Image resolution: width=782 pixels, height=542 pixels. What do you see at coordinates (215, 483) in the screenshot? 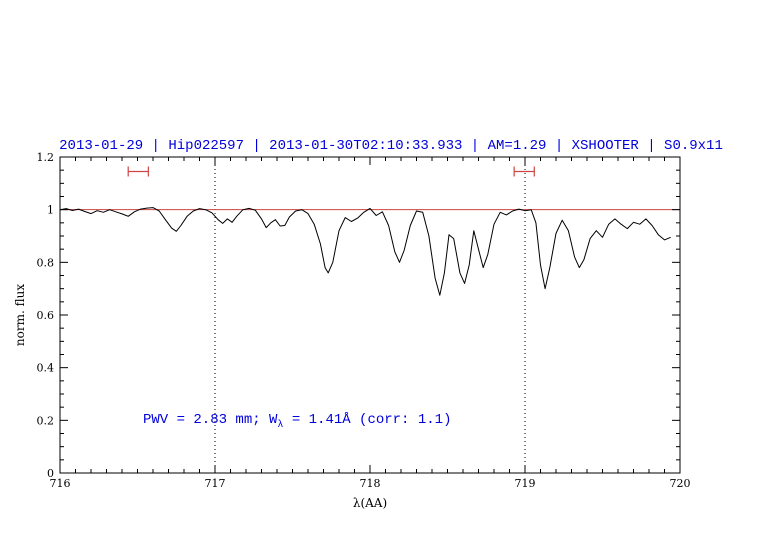
I see `svg-text: 717` at bounding box center [215, 483].